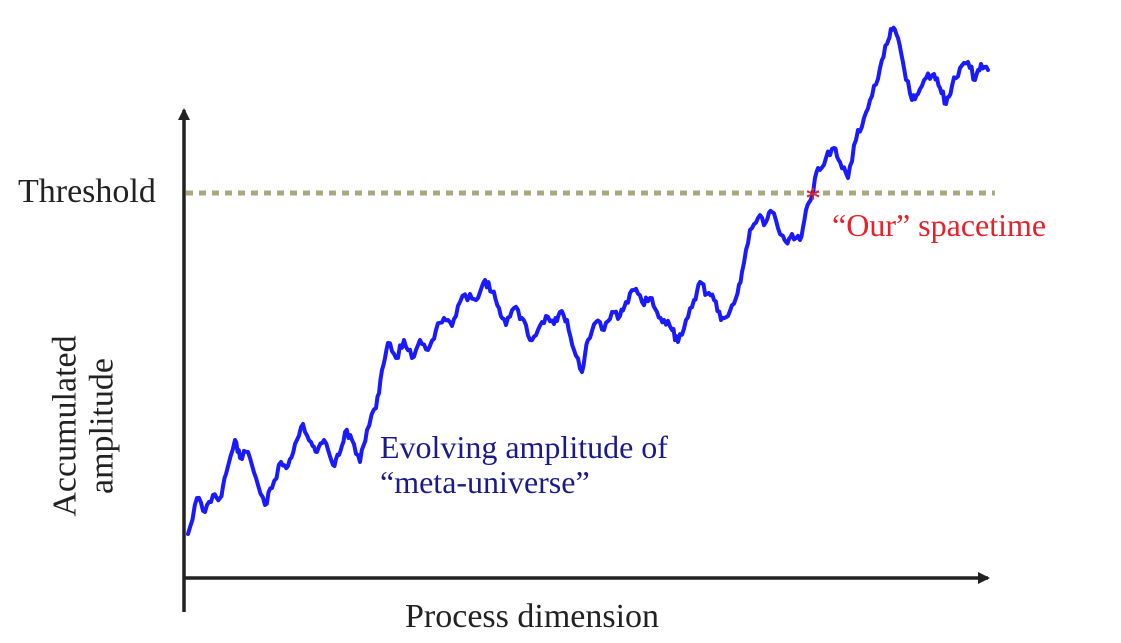 This screenshot has width=1121, height=643. Describe the element at coordinates (524, 447) in the screenshot. I see `curve-label-line1: Evolving amplitude of` at that location.